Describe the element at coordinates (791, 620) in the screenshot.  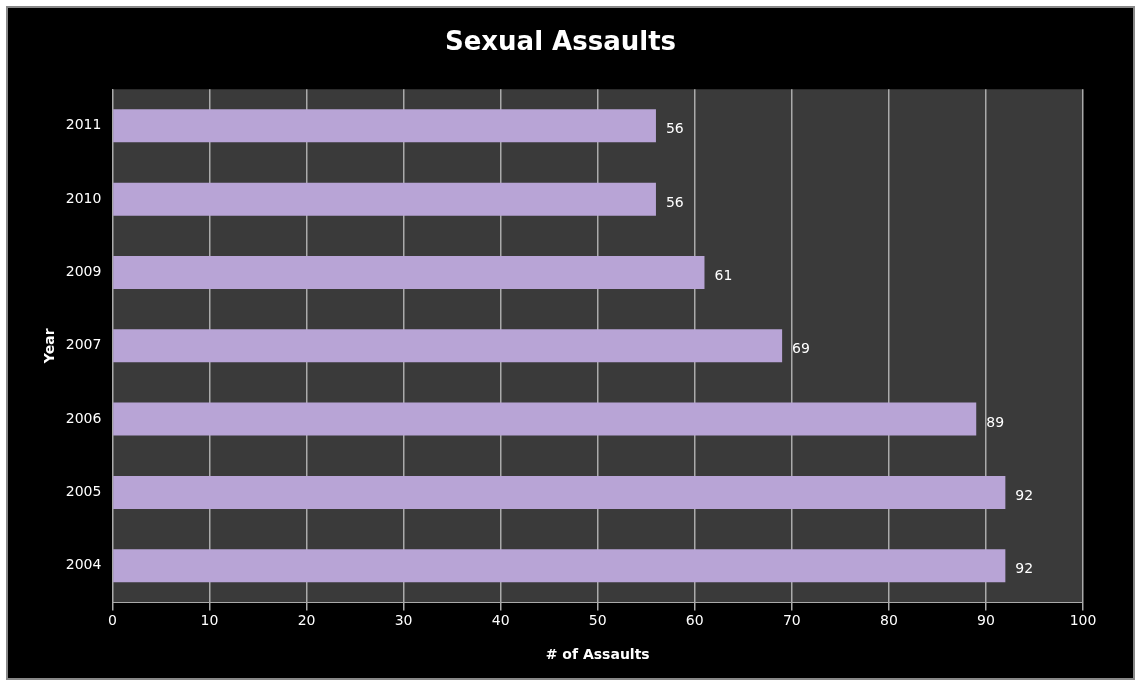
I see `x-tick-label: 70` at that location.